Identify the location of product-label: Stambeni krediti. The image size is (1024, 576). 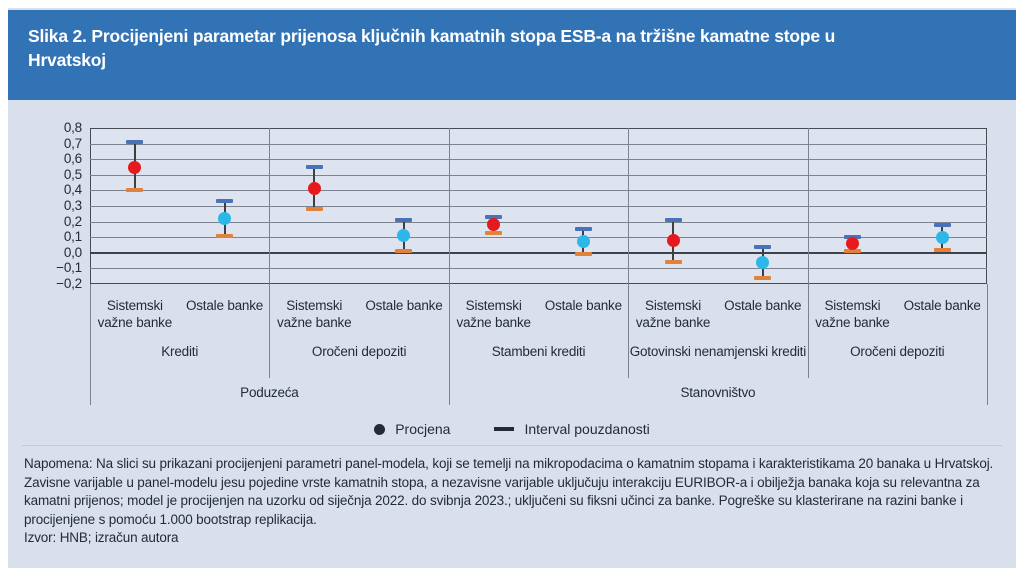
(538, 351).